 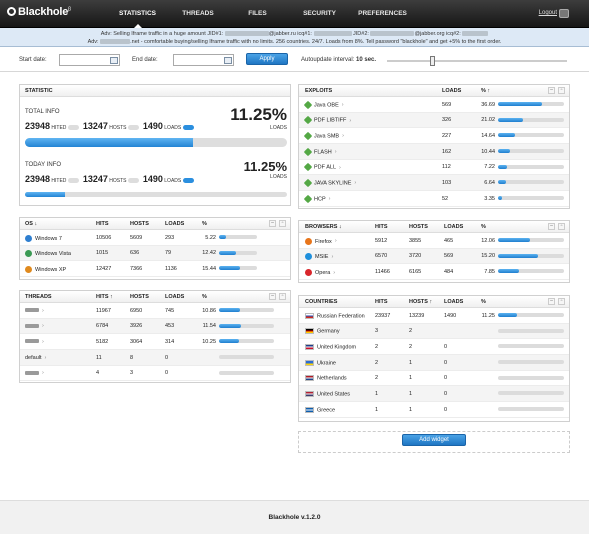 What do you see at coordinates (434, 347) in the screenshot?
I see `country-row: United Kingdom 2 2 0` at bounding box center [434, 347].